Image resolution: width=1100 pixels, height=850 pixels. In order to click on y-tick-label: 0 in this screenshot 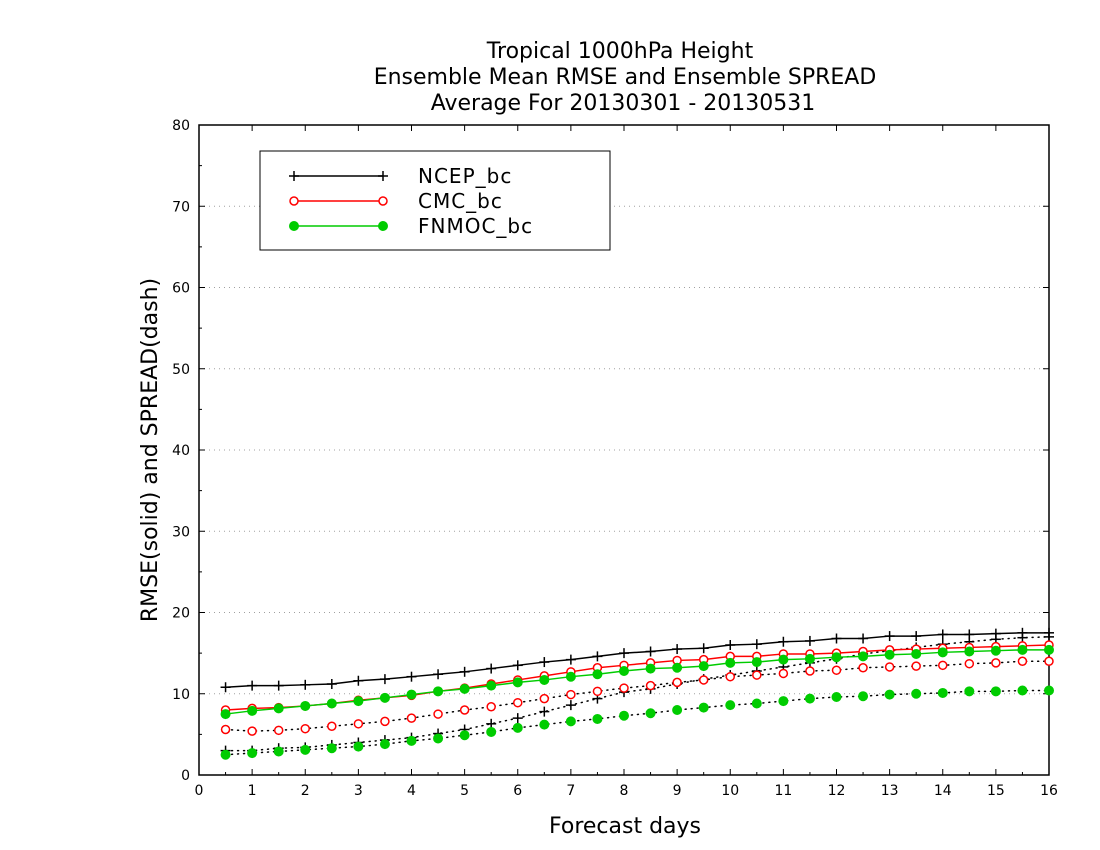, I will do `click(185, 776)`.